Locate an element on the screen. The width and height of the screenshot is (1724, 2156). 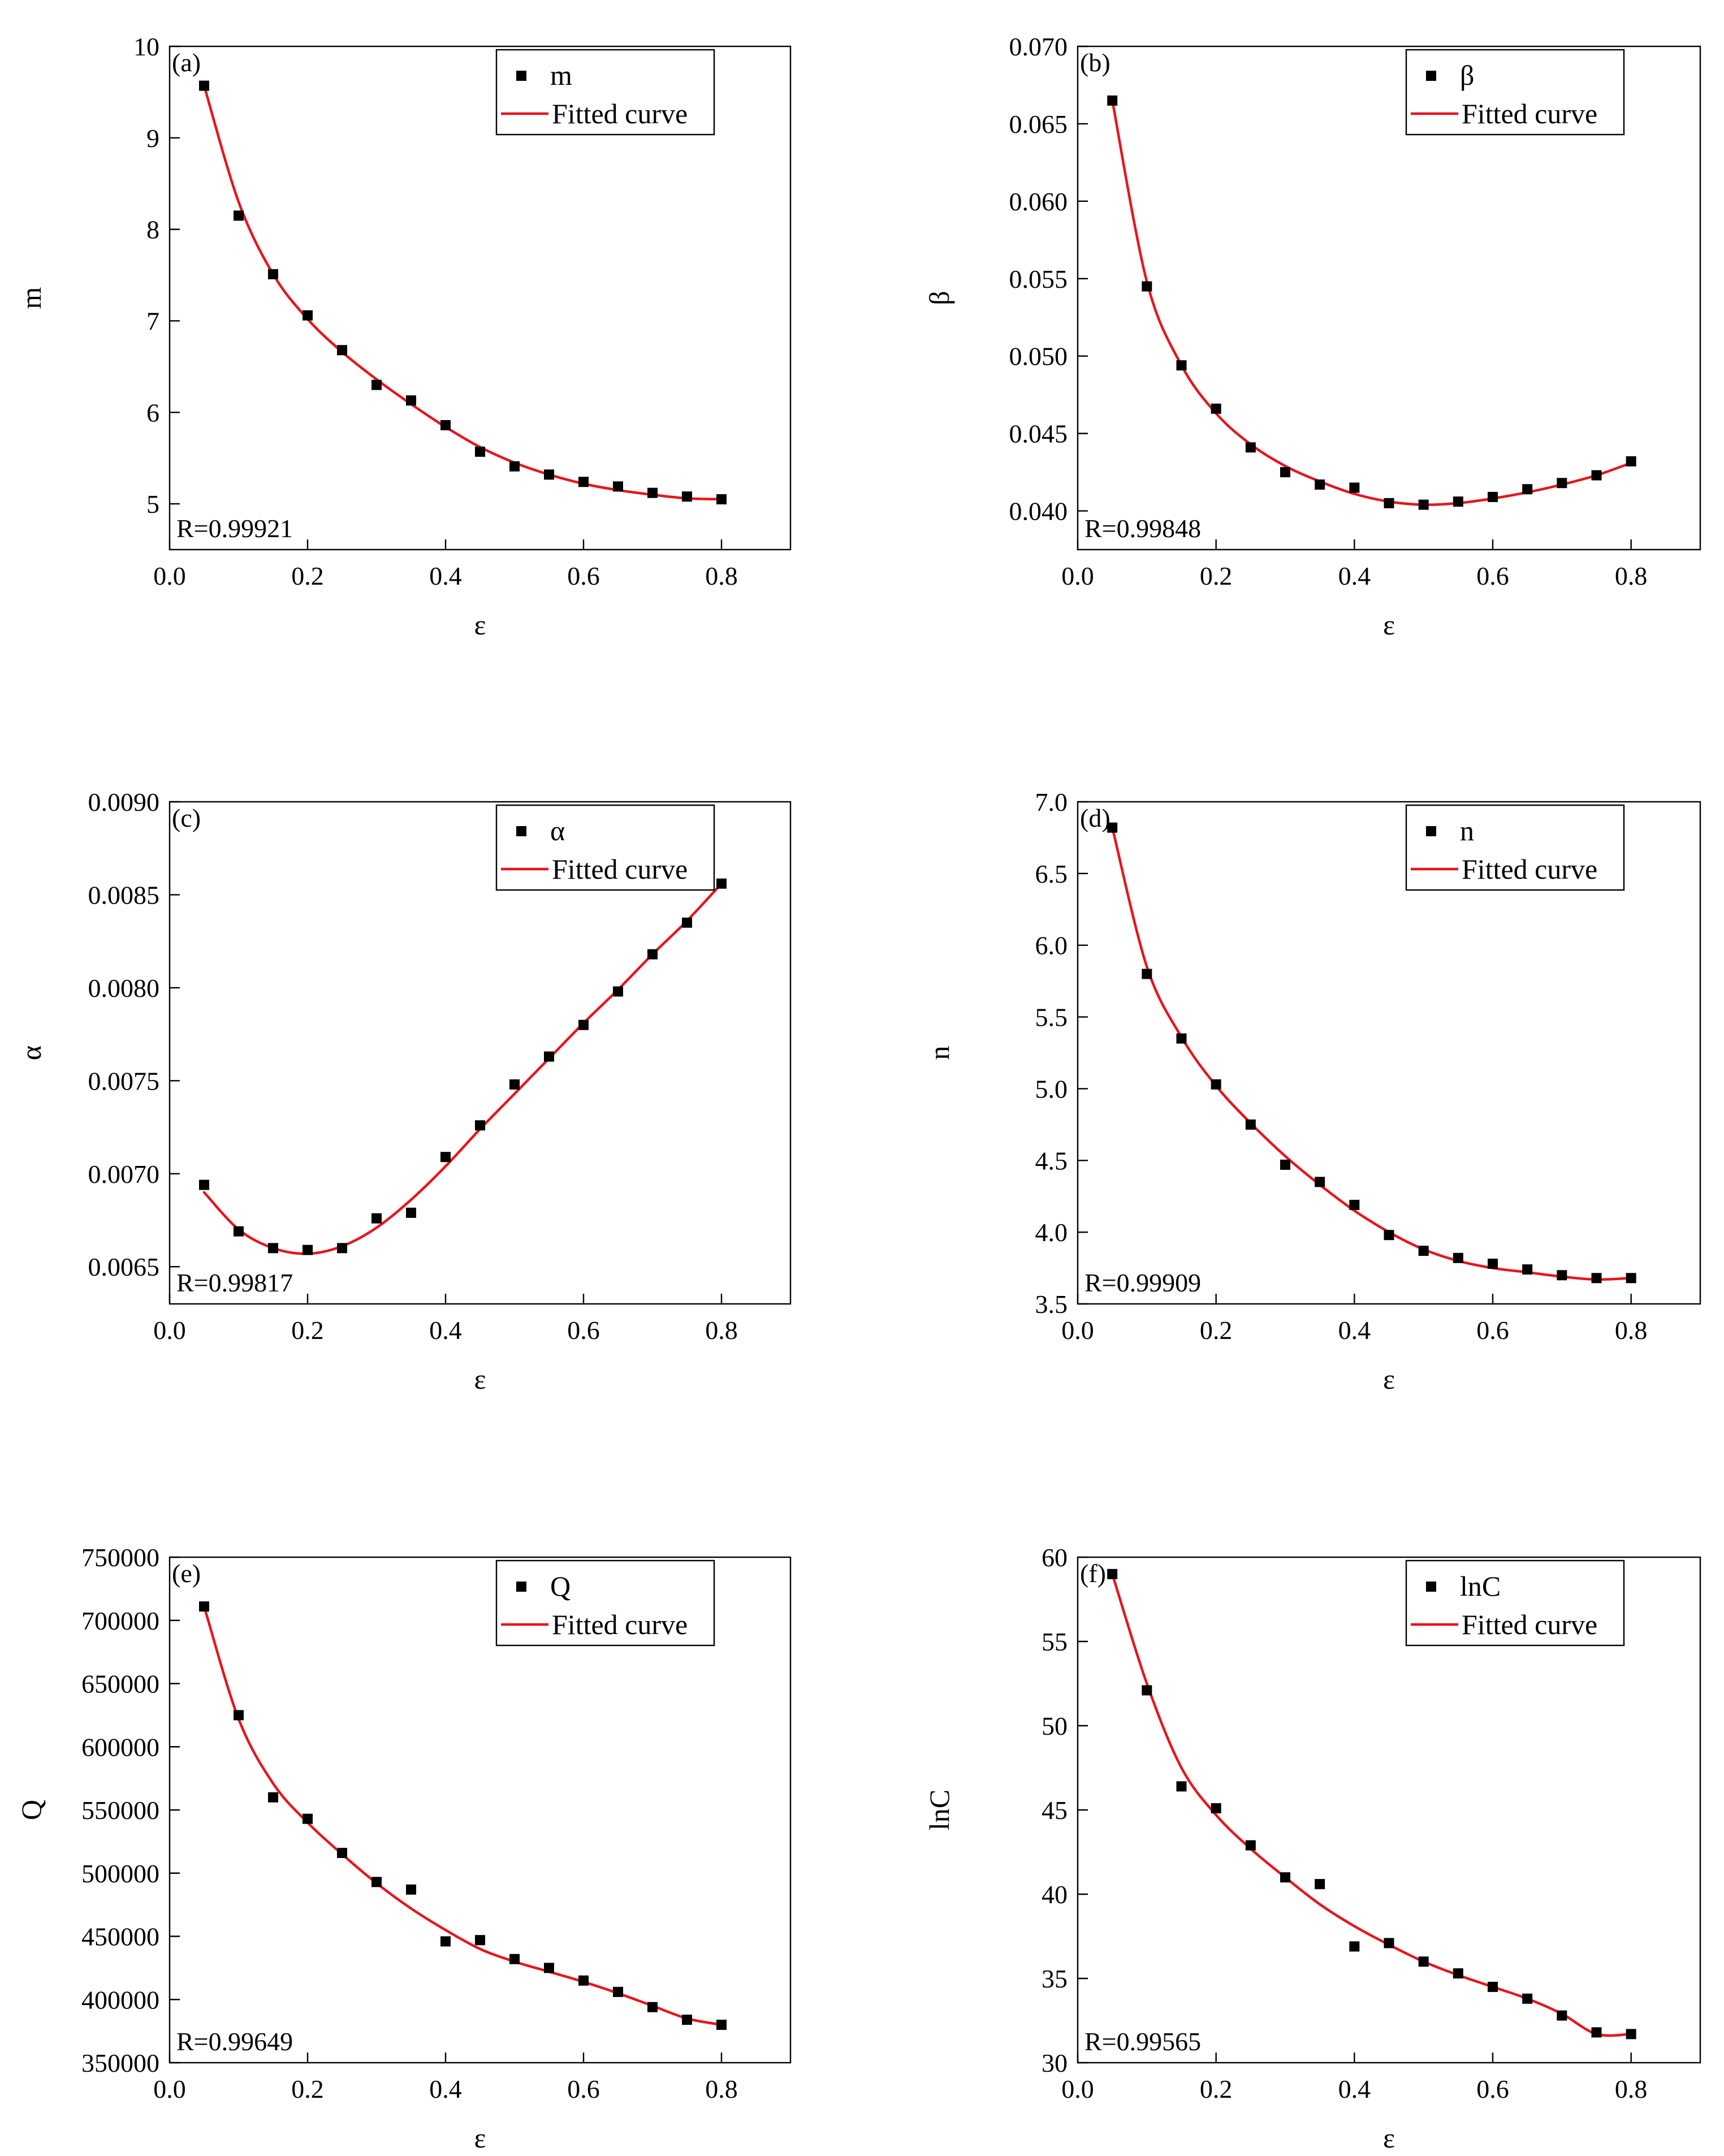
y-tick-label: 4.0 is located at coordinates (1052, 1232).